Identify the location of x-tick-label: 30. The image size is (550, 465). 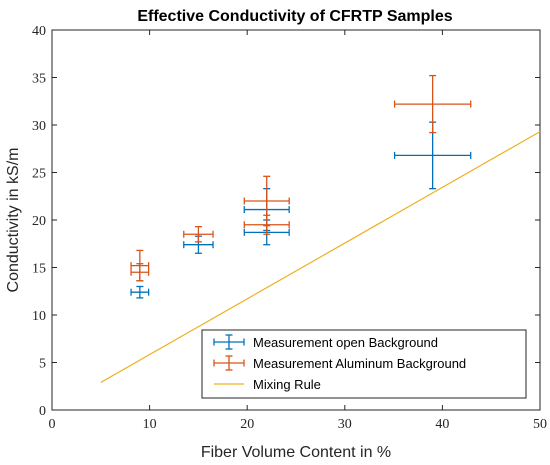
(345, 424).